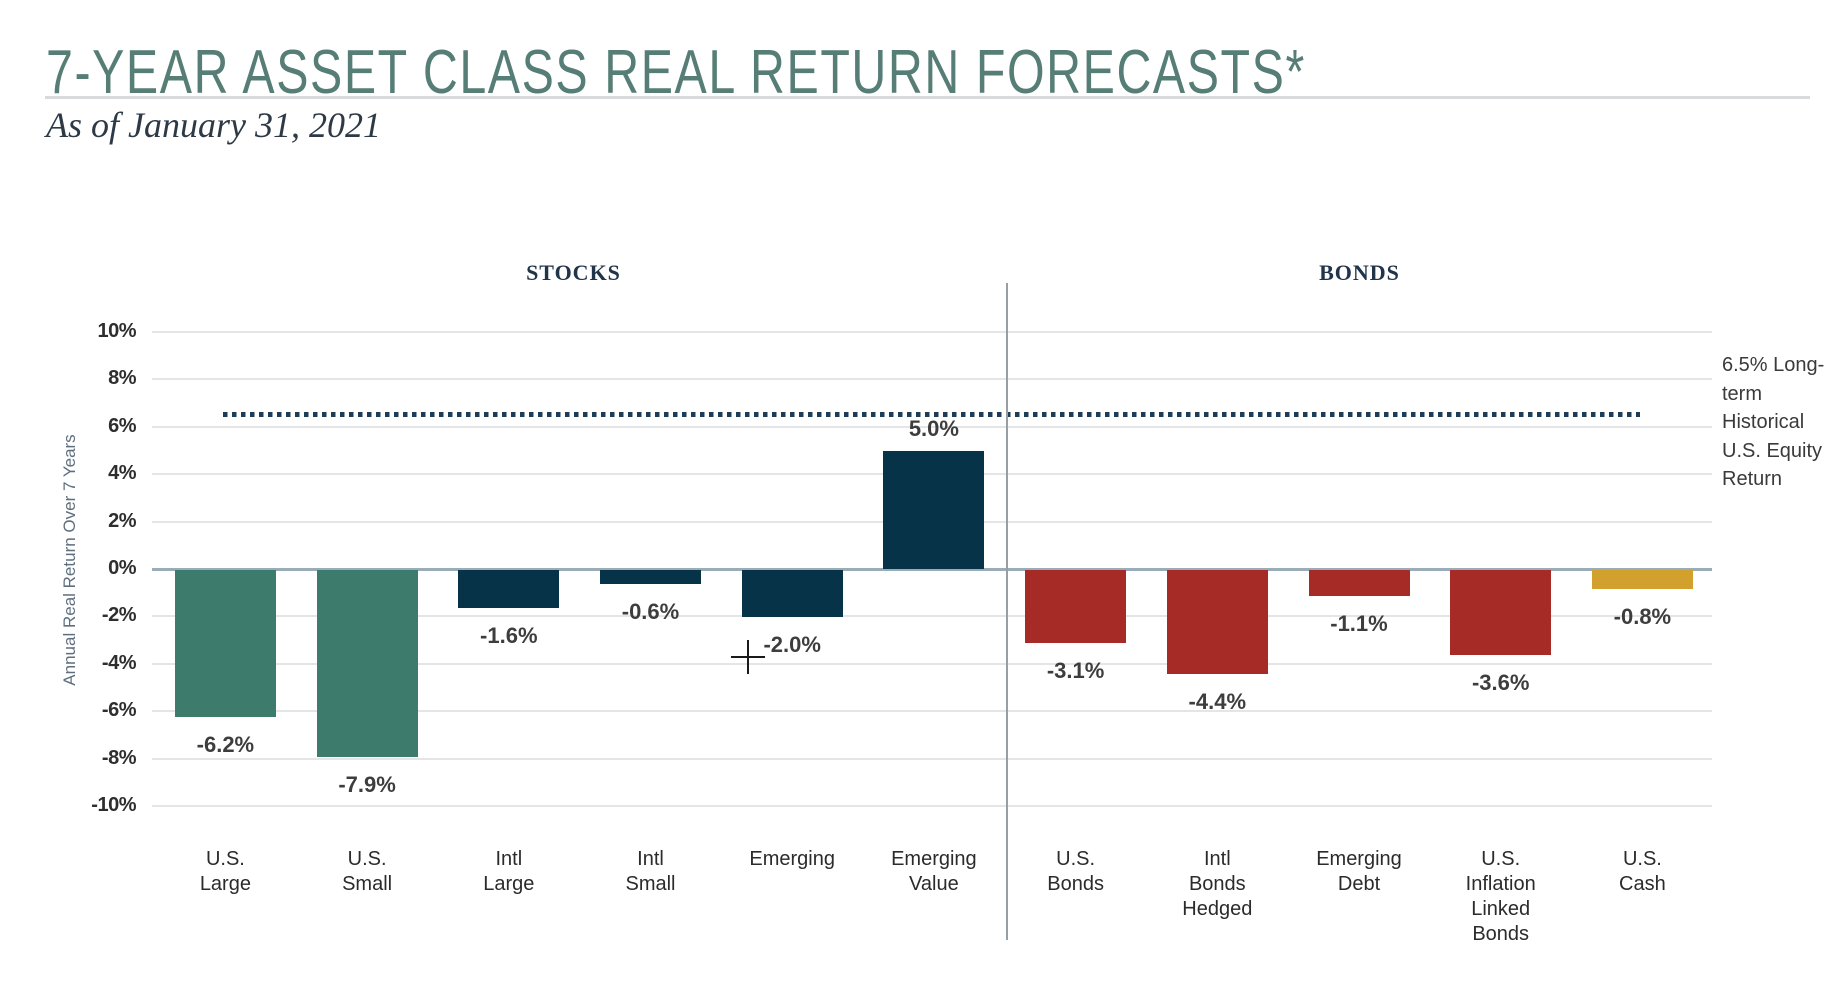 The height and width of the screenshot is (995, 1847). What do you see at coordinates (122, 378) in the screenshot?
I see `y-tick-label: 8%` at bounding box center [122, 378].